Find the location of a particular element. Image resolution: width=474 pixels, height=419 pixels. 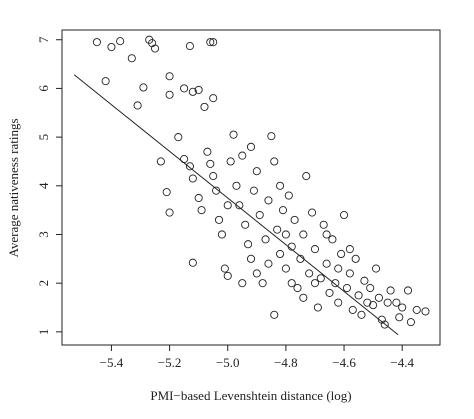

x-axis-label: PMI−based Levenshtein distance (log) is located at coordinates (250, 395).